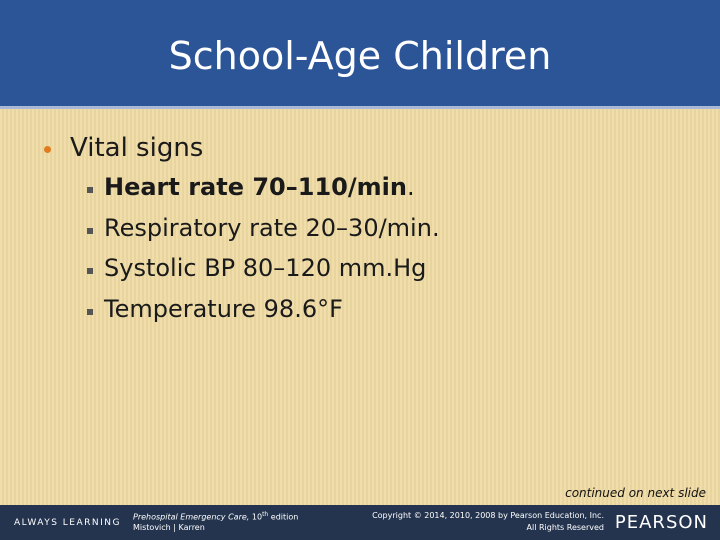 The height and width of the screenshot is (540, 720). Describe the element at coordinates (635, 493) in the screenshot. I see `note: continued on next slide` at that location.